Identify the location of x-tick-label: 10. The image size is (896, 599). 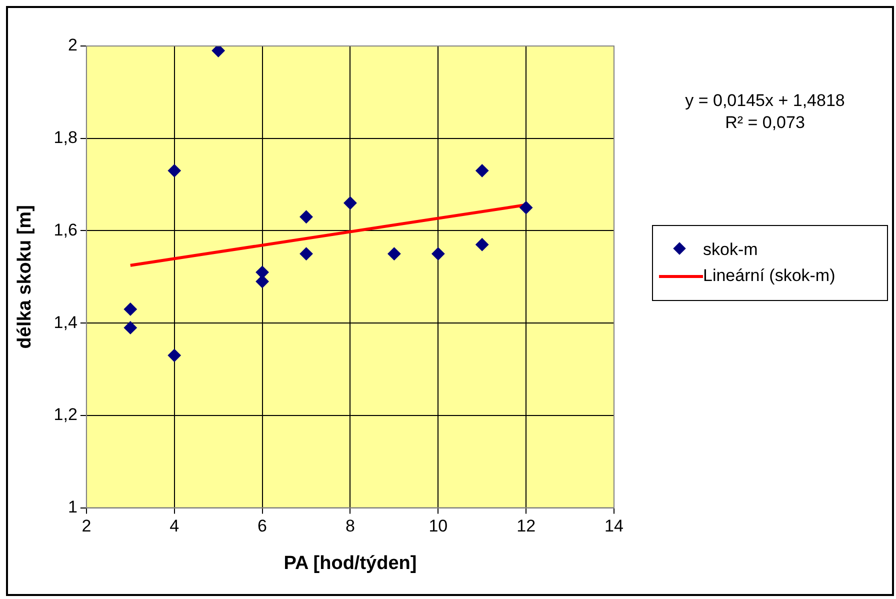
(438, 526).